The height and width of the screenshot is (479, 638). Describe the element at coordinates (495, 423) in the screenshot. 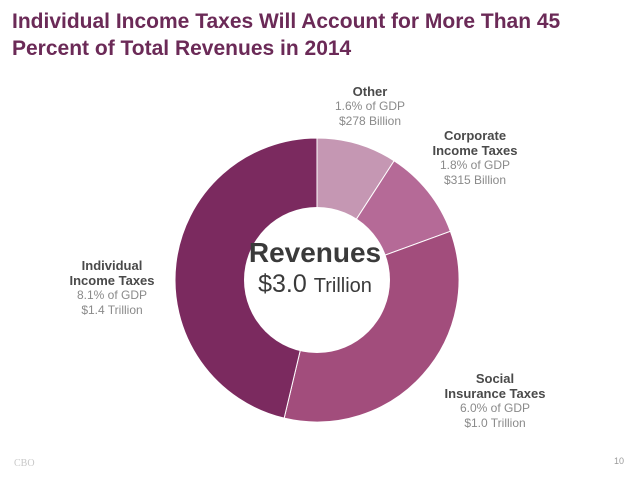

I see `slice-amount: $1.0 Trillion` at that location.